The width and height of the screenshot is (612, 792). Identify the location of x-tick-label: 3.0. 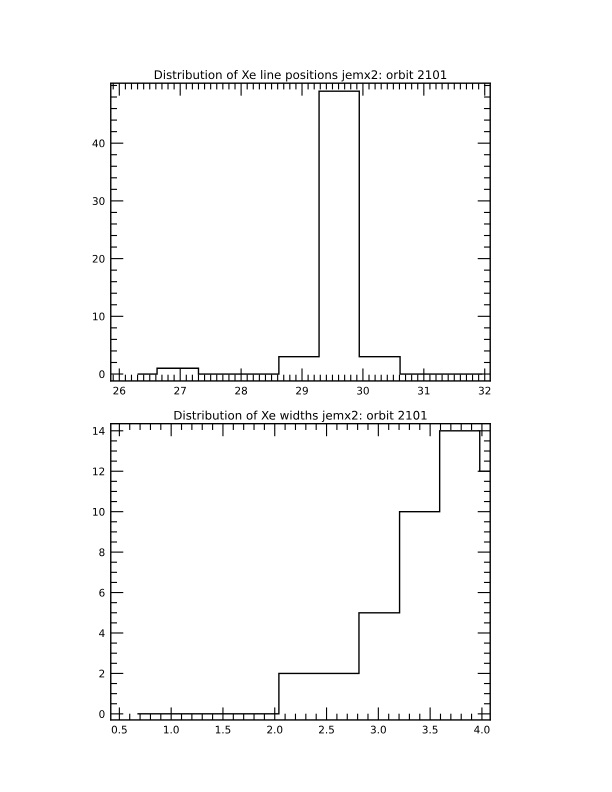
(378, 730).